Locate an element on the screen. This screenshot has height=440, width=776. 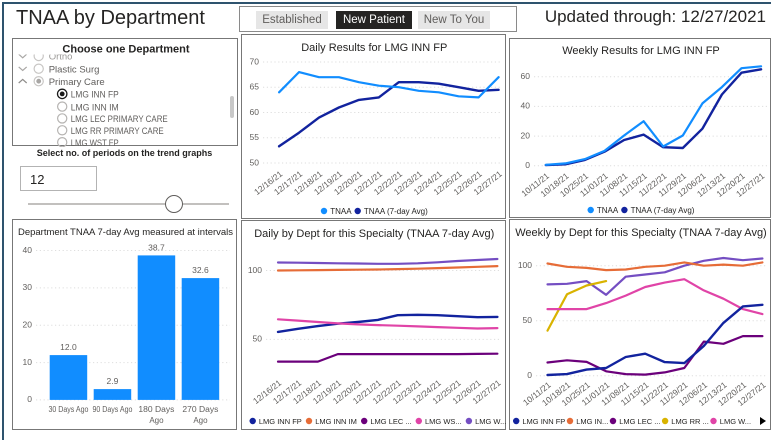
svg-text: 65 is located at coordinates (255, 86).